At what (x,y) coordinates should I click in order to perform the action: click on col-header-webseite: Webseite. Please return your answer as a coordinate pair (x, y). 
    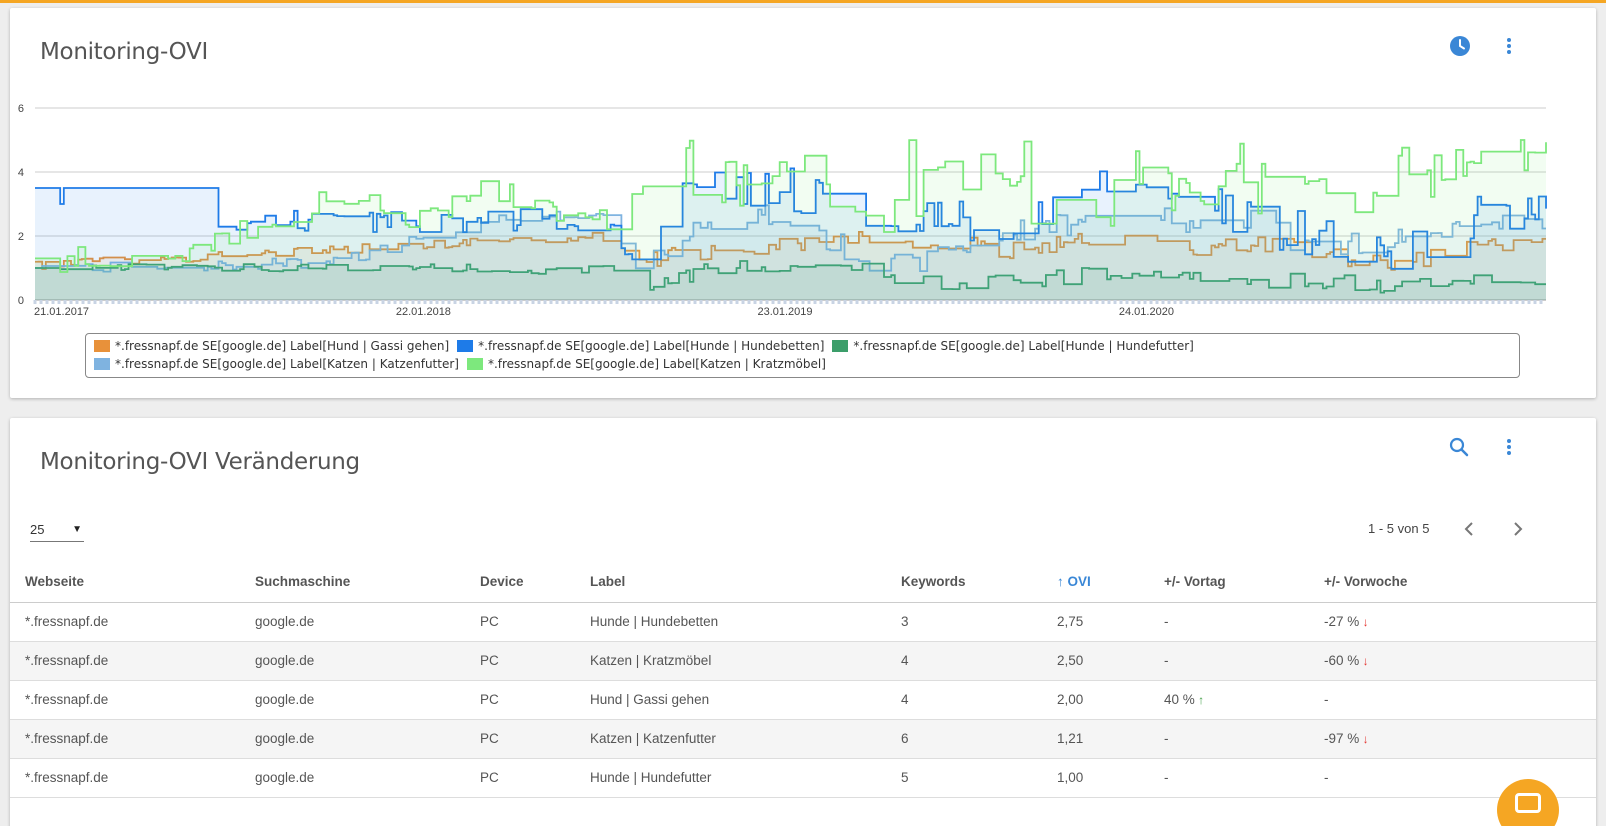
    Looking at the image, I should click on (125, 582).